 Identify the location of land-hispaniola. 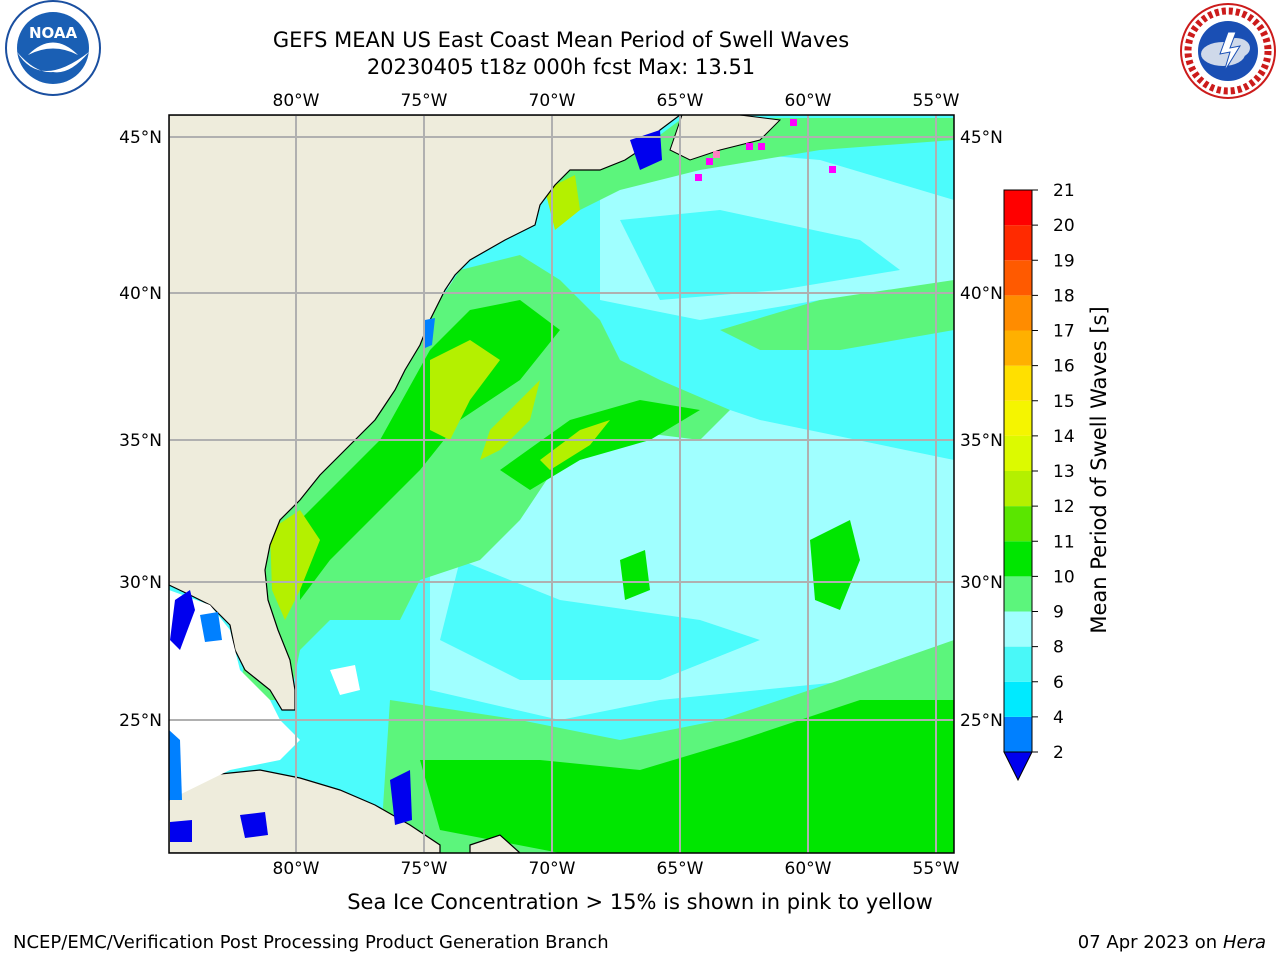
(495, 843).